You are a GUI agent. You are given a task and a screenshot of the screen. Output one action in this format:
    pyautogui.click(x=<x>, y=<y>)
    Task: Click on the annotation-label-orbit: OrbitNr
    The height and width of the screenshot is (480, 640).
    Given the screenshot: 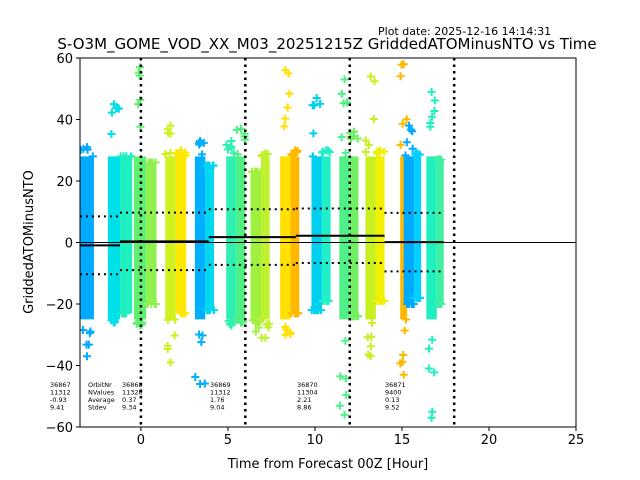 What is the action you would take?
    pyautogui.click(x=100, y=385)
    